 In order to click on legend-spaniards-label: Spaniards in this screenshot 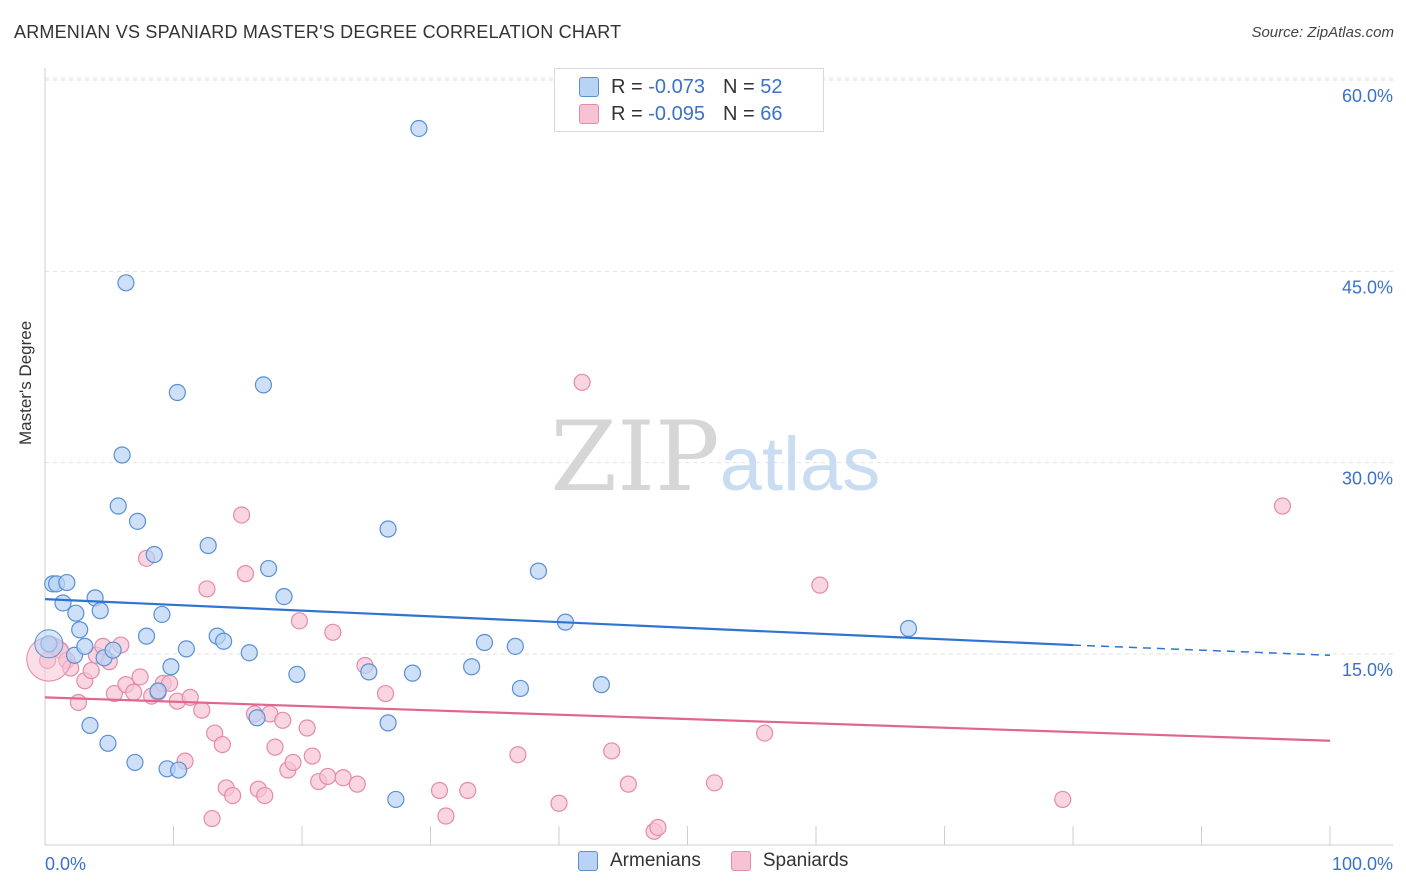, I will do `click(805, 860)`.